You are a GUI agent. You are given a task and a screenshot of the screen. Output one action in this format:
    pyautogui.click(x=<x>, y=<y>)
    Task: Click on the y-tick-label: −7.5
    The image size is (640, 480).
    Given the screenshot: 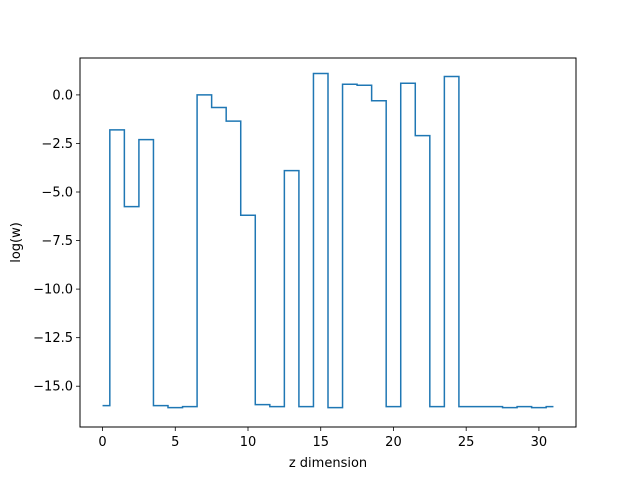 What is the action you would take?
    pyautogui.click(x=57, y=241)
    